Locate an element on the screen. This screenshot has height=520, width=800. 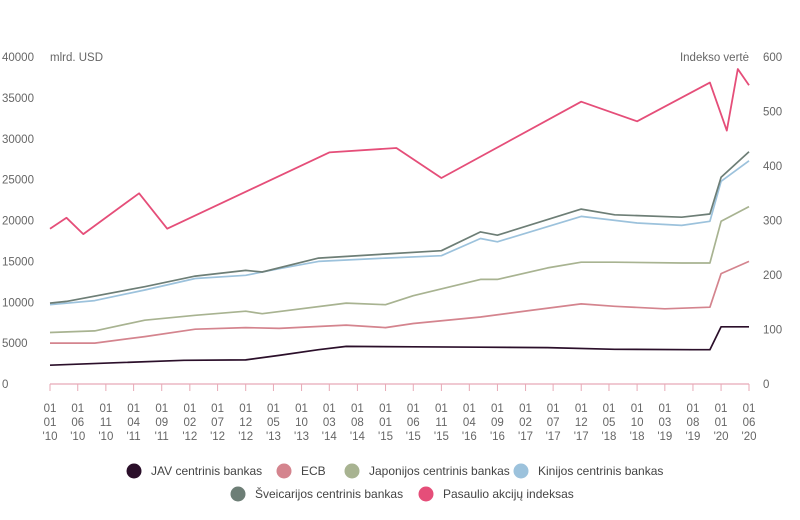
legend-entry-label: Šveicarijos centrinis bankas is located at coordinates (329, 493).